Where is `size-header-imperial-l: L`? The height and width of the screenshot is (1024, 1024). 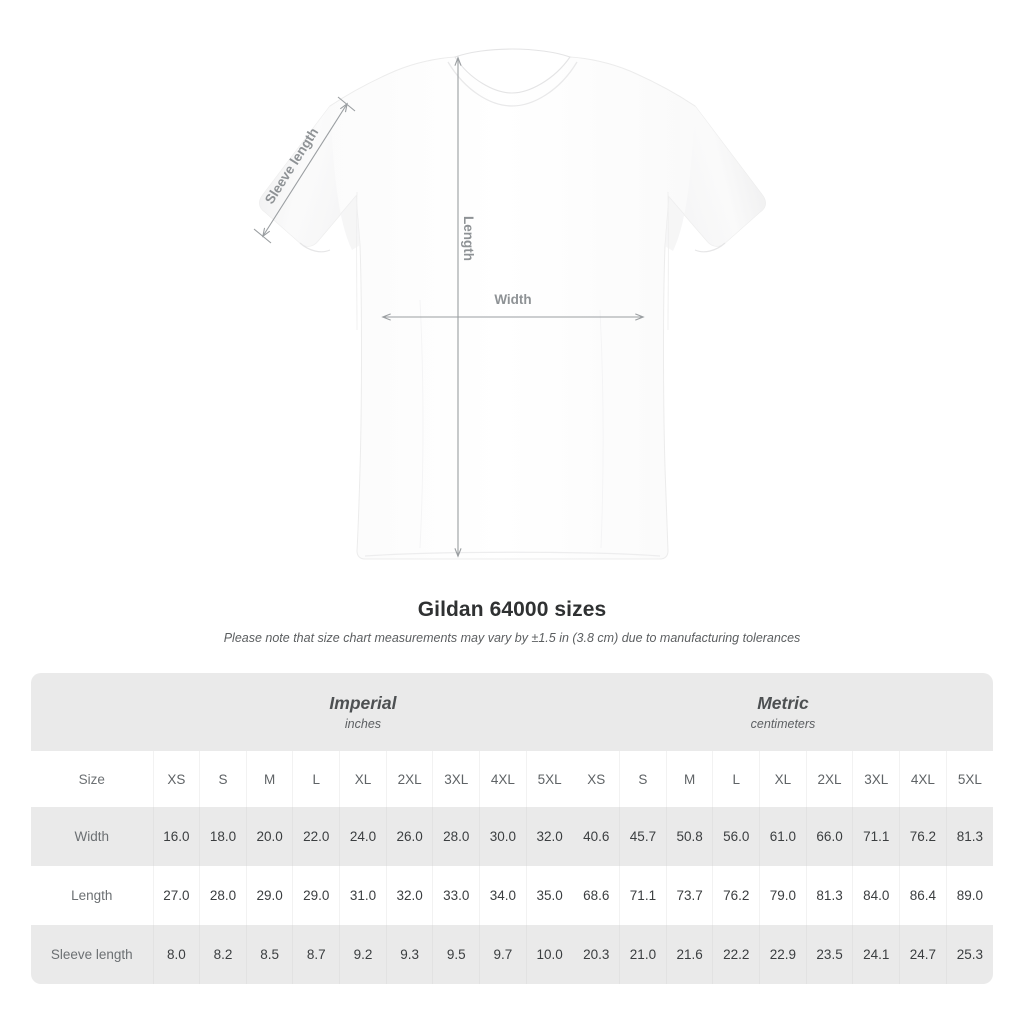 size-header-imperial-l: L is located at coordinates (316, 779).